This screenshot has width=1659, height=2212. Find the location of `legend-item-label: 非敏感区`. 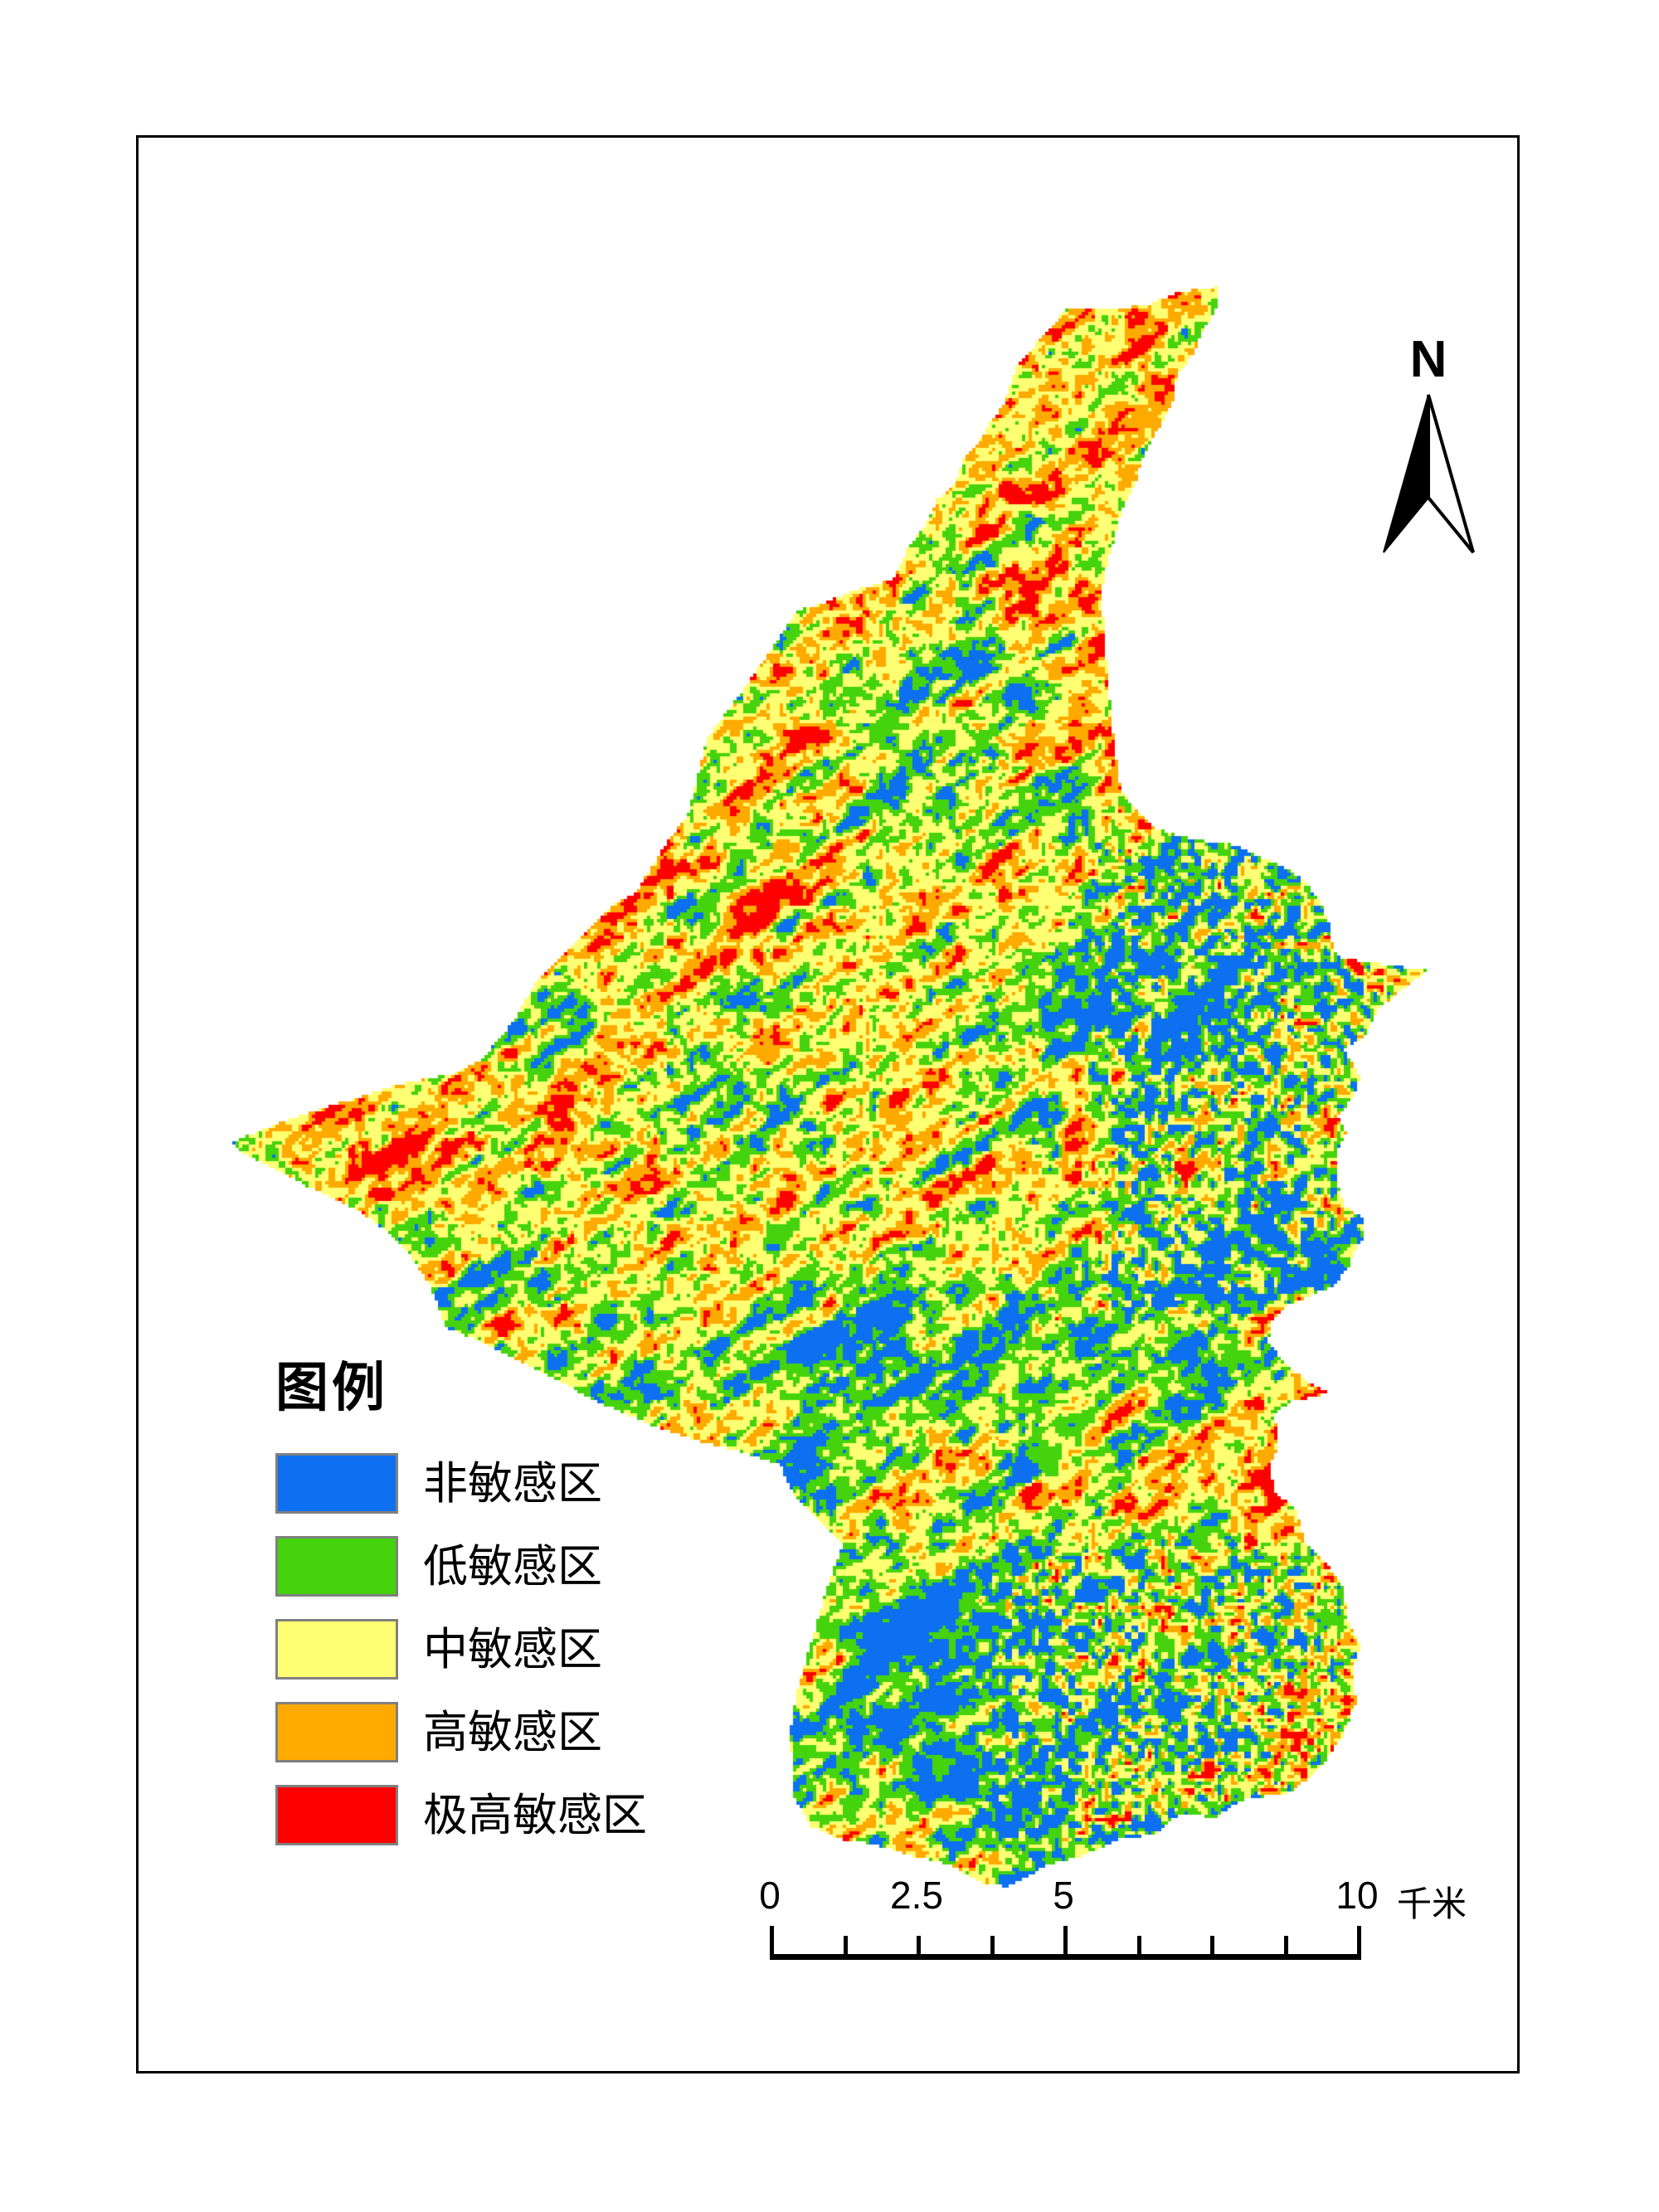

legend-item-label: 非敏感区 is located at coordinates (512, 1483).